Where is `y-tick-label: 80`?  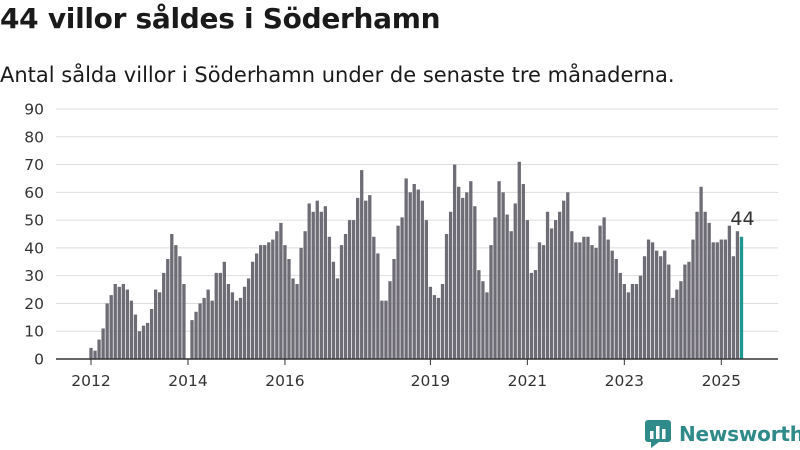 y-tick-label: 80 is located at coordinates (34, 137).